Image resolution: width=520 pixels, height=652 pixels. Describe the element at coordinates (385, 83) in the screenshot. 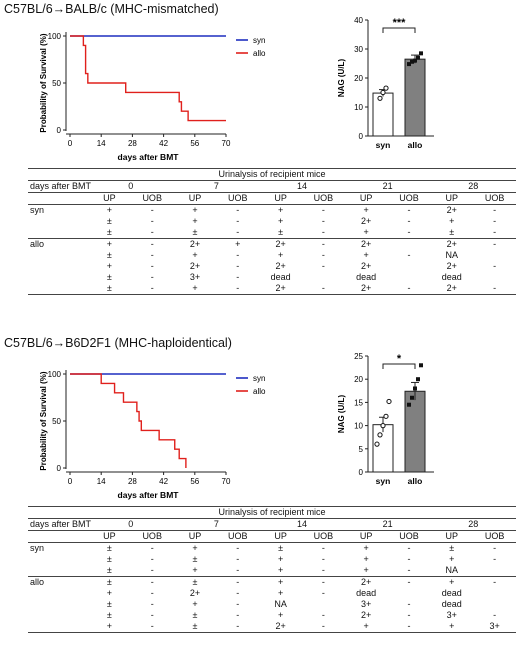

I see `nag-bar-chart: 0 10 20 30 40 NAG (U/L) syn allo ***` at that location.